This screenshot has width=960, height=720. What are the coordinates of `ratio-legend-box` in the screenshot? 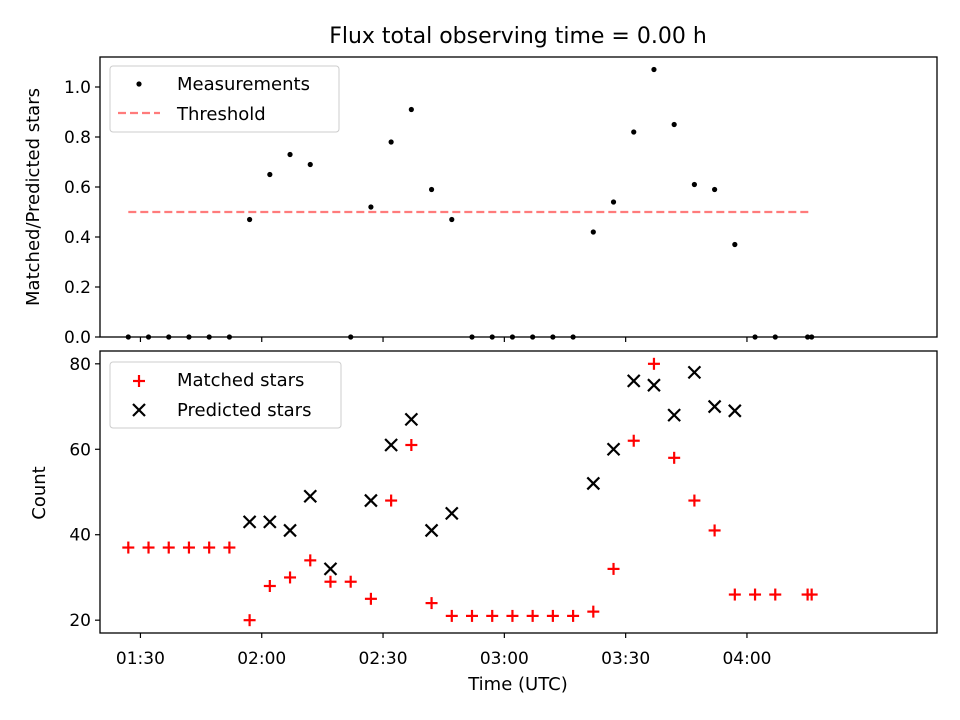 It's located at (224, 99).